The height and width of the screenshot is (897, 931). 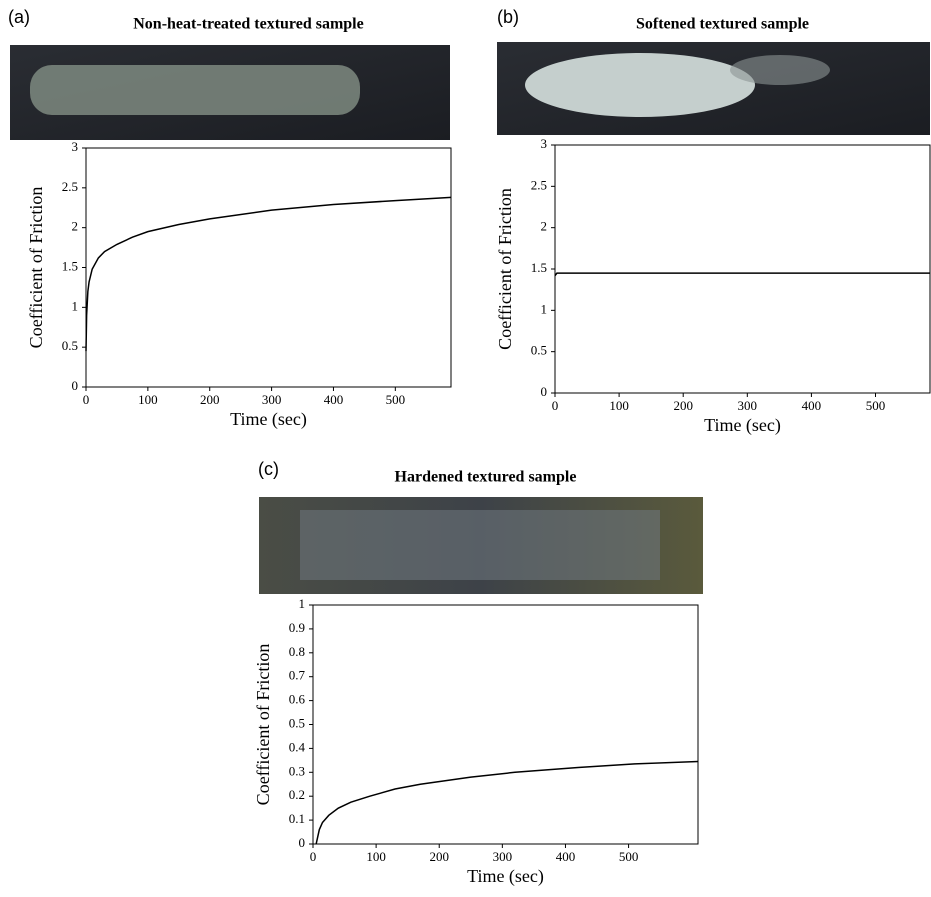 What do you see at coordinates (508, 17) in the screenshot?
I see `panel-label: (b)` at bounding box center [508, 17].